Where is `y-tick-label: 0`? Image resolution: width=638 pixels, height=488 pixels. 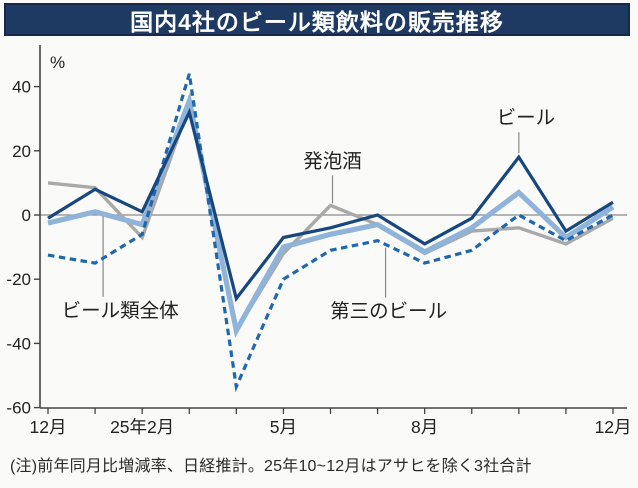
y-tick-label: 0 is located at coordinates (26, 215).